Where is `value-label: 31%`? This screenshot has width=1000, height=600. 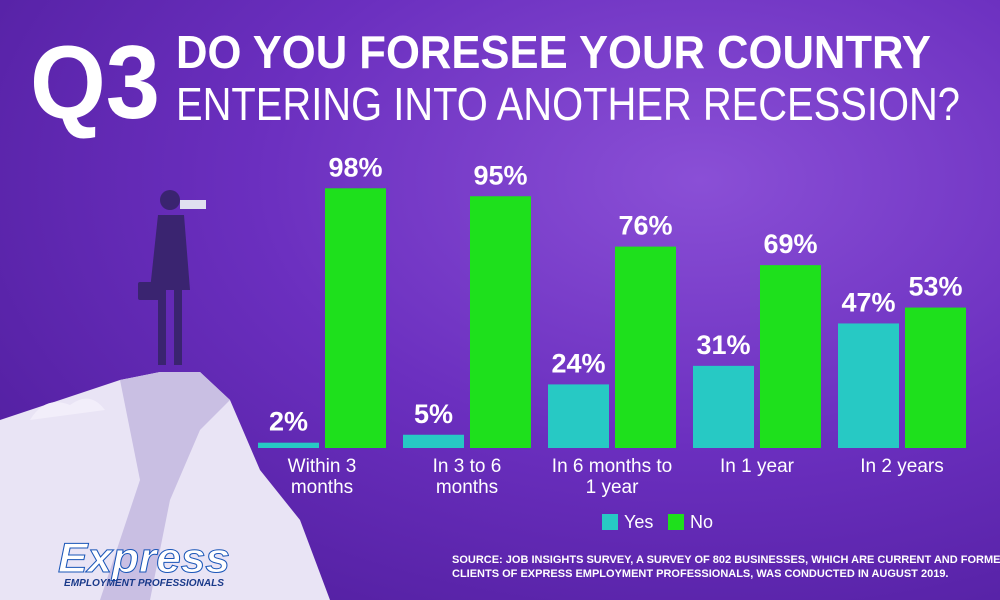
value-label: 31% is located at coordinates (723, 345).